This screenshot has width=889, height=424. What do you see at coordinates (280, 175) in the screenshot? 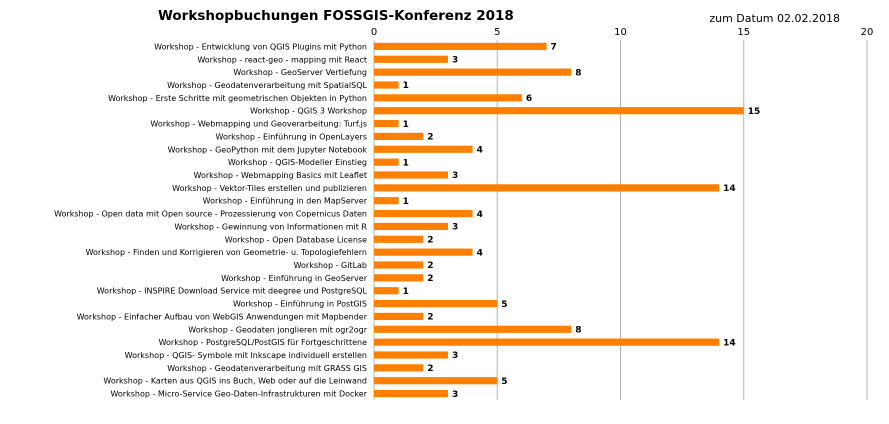
I see `category-label: Workshop - Webmapping Basics mit Leaflet` at bounding box center [280, 175].